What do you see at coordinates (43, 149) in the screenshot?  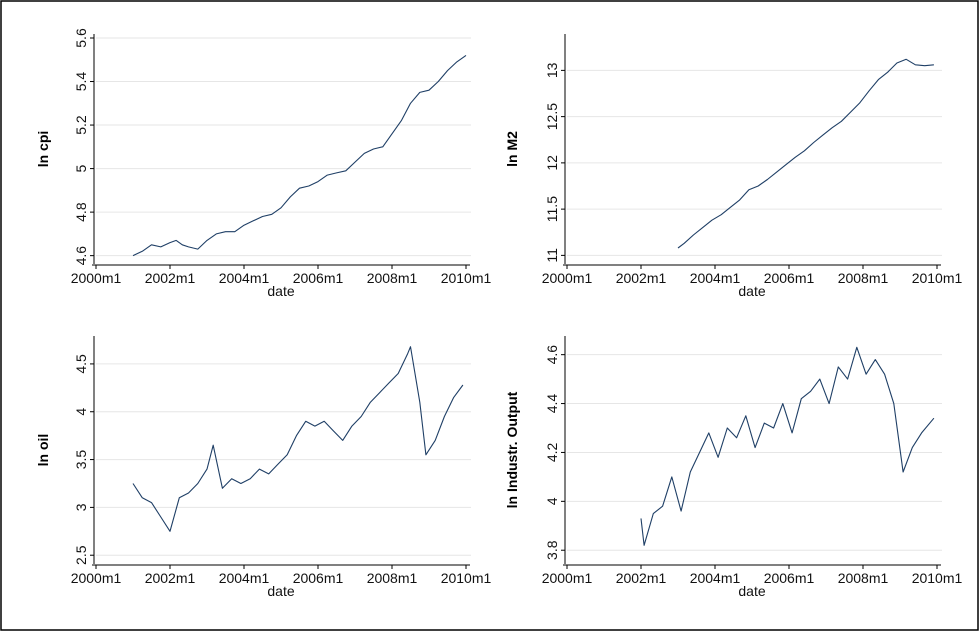 I see `y-axis-title: ln cpi` at bounding box center [43, 149].